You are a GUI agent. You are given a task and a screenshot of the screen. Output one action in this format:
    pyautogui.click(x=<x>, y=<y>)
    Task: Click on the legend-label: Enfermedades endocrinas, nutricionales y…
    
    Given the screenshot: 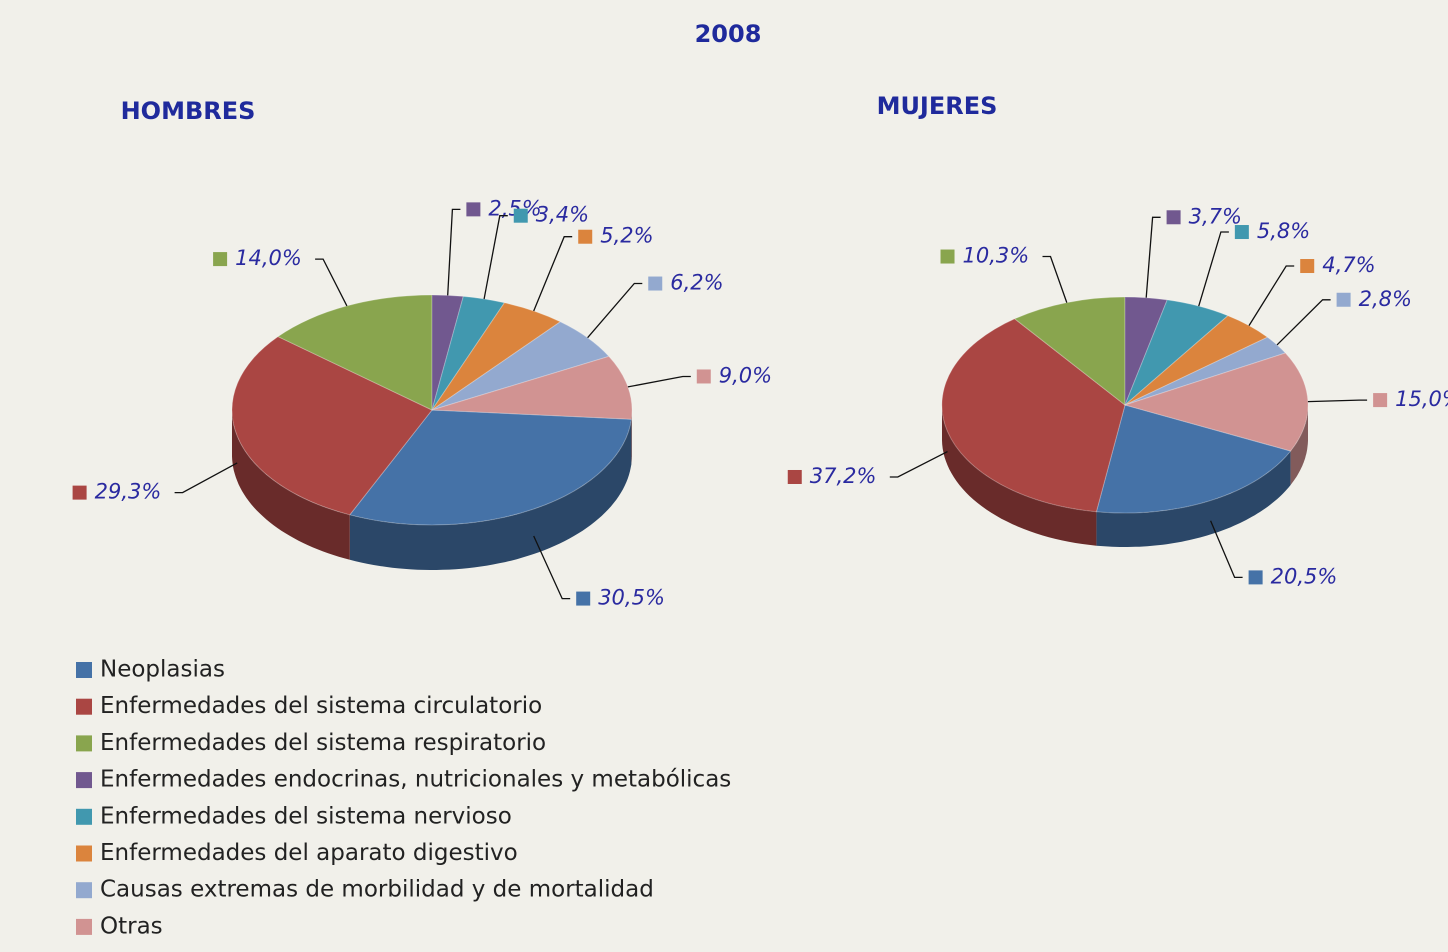 What is the action you would take?
    pyautogui.click(x=415, y=780)
    